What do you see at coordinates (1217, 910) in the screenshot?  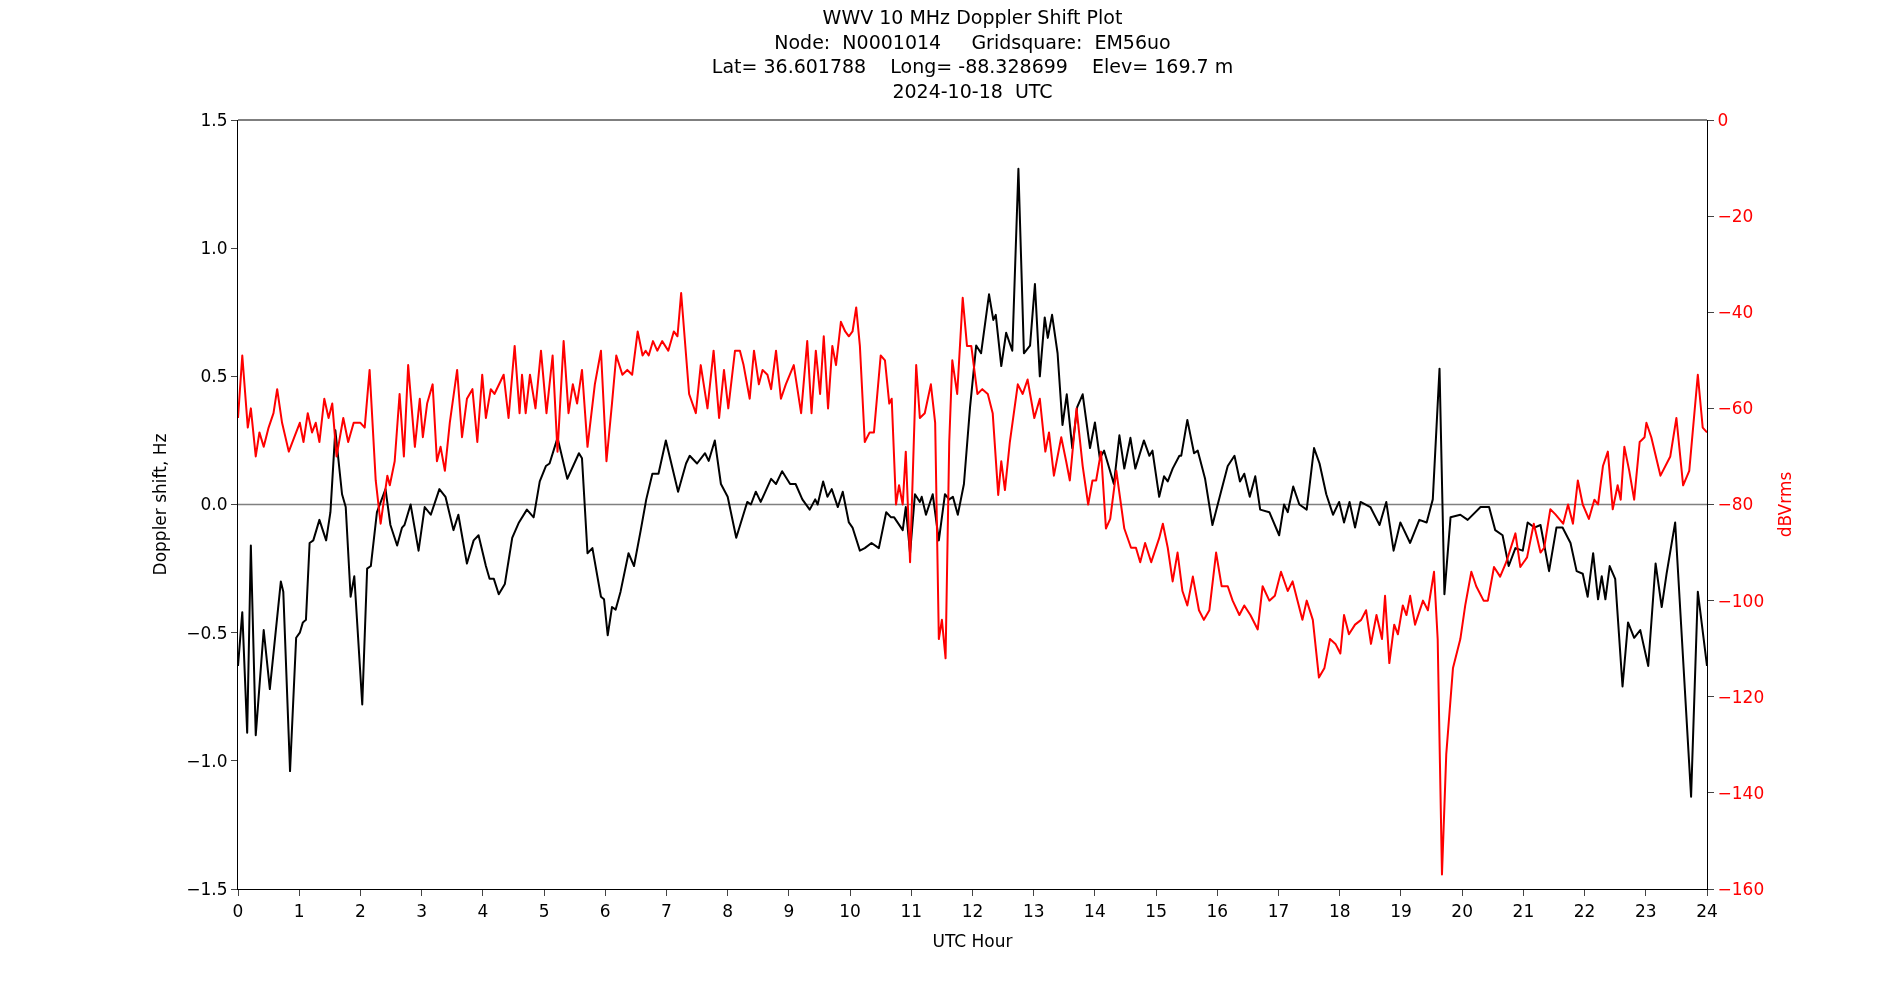 I see `x-tick-label: 16` at bounding box center [1217, 910].